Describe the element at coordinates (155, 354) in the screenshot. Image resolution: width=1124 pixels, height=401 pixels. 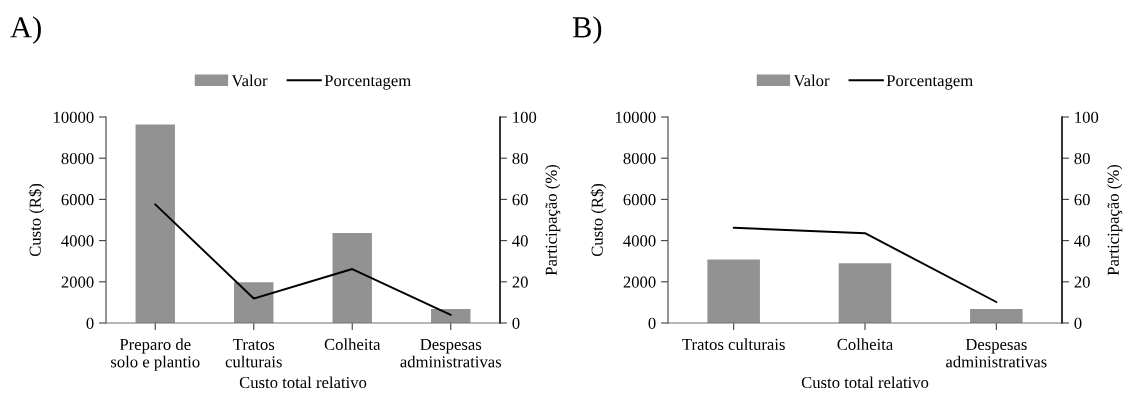
I see `x-tick-label: Preparo de solo e plantio` at that location.